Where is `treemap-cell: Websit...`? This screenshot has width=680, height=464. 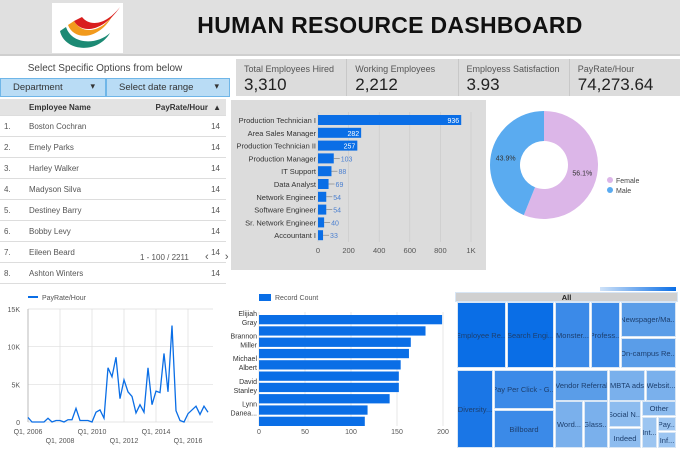 treemap-cell: Websit... is located at coordinates (661, 385).